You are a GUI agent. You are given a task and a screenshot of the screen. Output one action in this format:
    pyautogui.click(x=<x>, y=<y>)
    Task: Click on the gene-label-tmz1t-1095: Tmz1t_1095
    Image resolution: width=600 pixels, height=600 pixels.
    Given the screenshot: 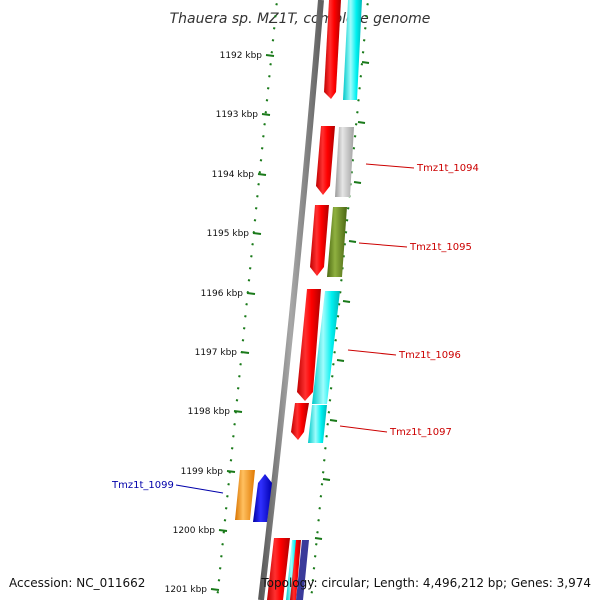 What is the action you would take?
    pyautogui.click(x=440, y=247)
    